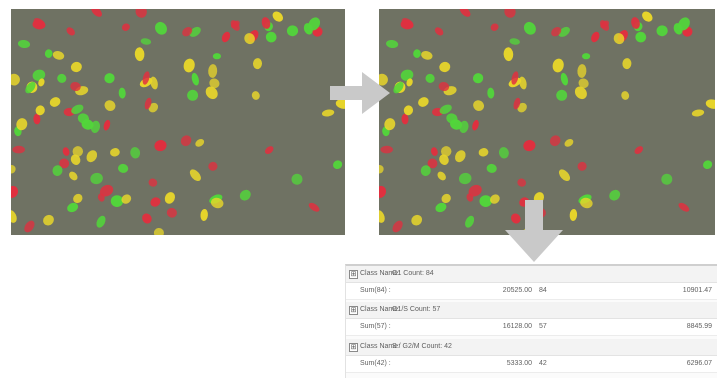 Image resolution: width=720 pixels, height=378 pixels. What do you see at coordinates (534, 231) in the screenshot?
I see `arrow-down-icon` at bounding box center [534, 231].